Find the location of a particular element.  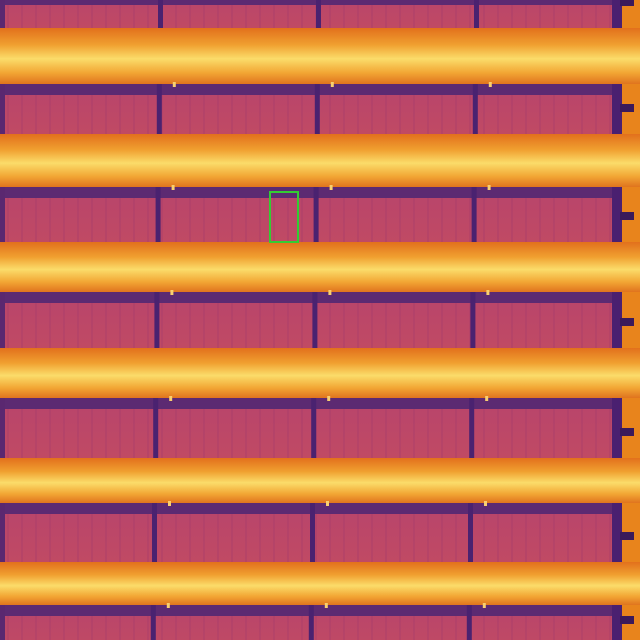

detection-box is located at coordinates (284, 217).